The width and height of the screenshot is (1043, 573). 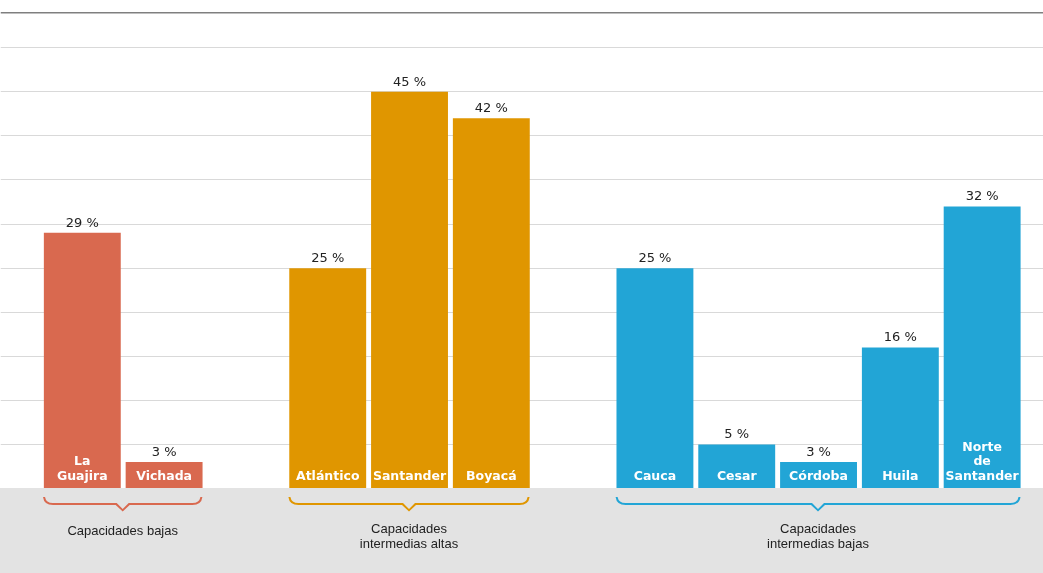 I want to click on data-label: 42 %, so click(x=491, y=108).